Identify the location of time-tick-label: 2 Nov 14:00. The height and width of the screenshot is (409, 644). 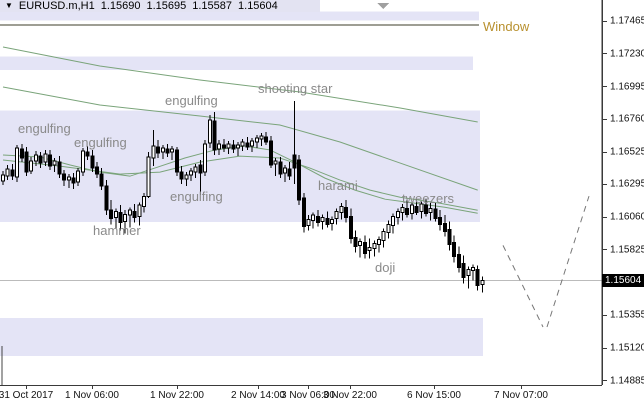
(258, 395).